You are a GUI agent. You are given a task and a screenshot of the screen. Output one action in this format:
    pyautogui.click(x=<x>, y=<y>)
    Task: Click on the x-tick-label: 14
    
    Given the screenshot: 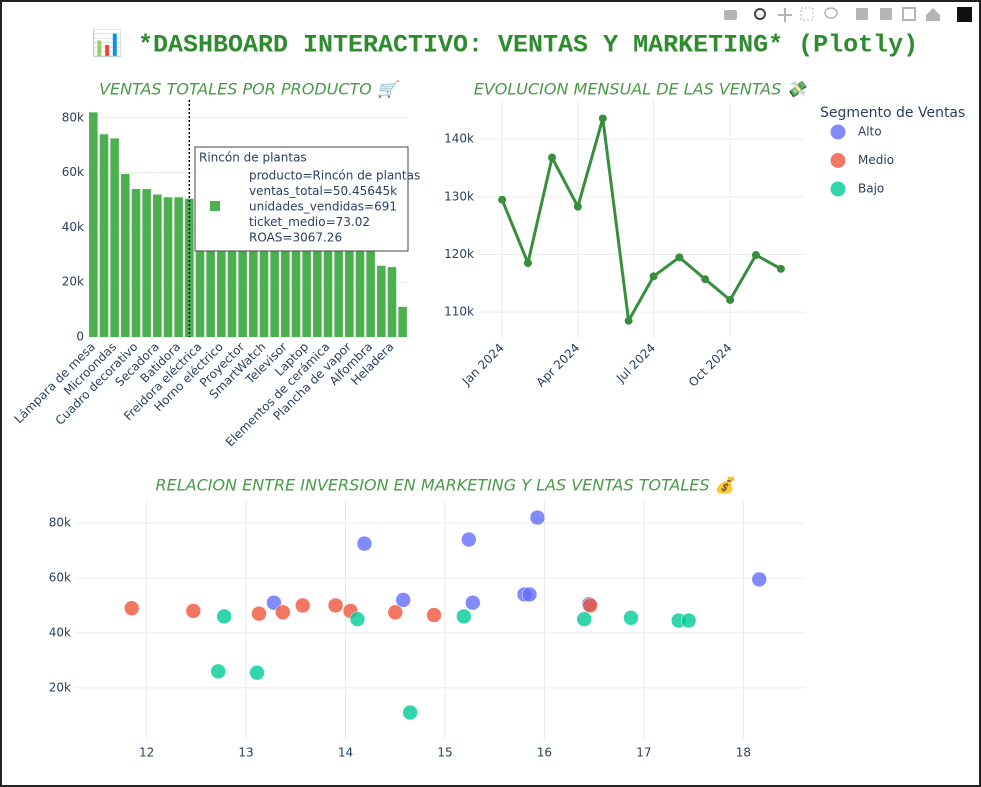 What is the action you would take?
    pyautogui.click(x=345, y=753)
    